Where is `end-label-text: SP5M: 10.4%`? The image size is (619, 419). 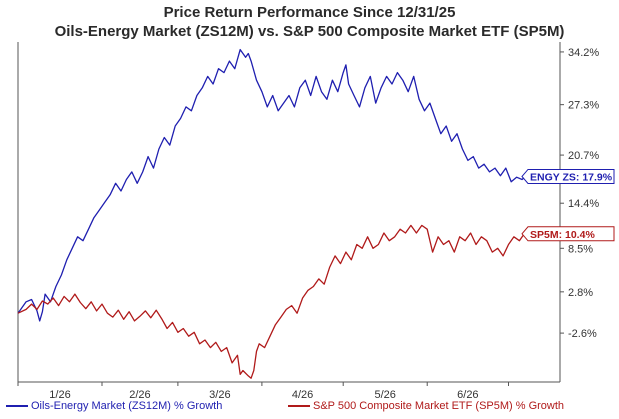
end-label-text: SP5M: 10.4% is located at coordinates (562, 235).